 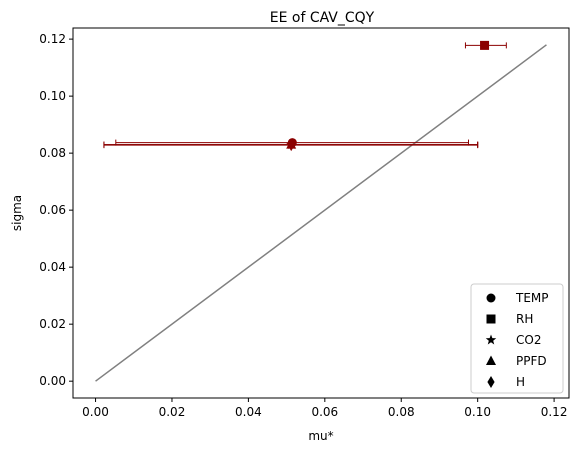 I want to click on legend-marker-temp, so click(x=491, y=298).